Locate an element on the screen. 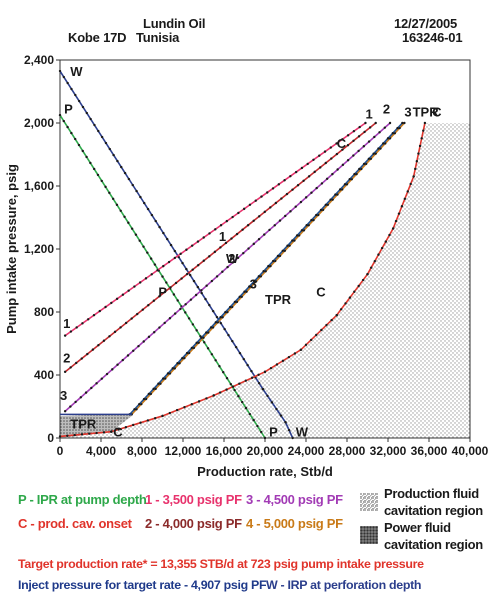 The height and width of the screenshot is (604, 500). legend-pf4: 4 - 5,000 psig PF is located at coordinates (294, 523).